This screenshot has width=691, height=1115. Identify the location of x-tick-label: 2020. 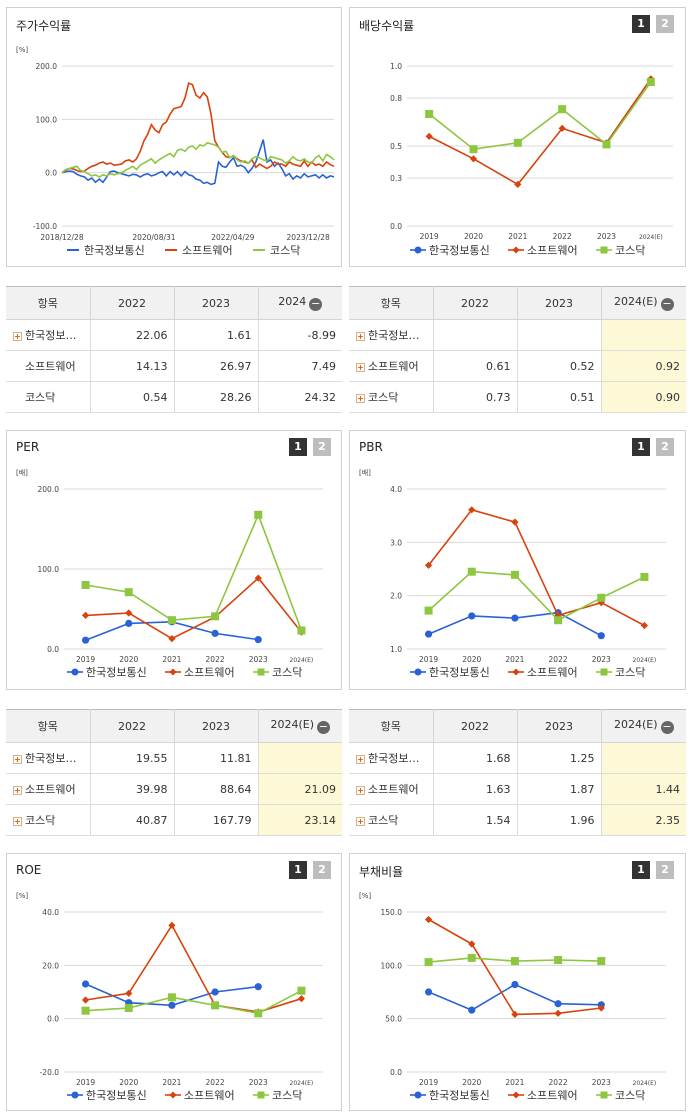
(471, 1082).